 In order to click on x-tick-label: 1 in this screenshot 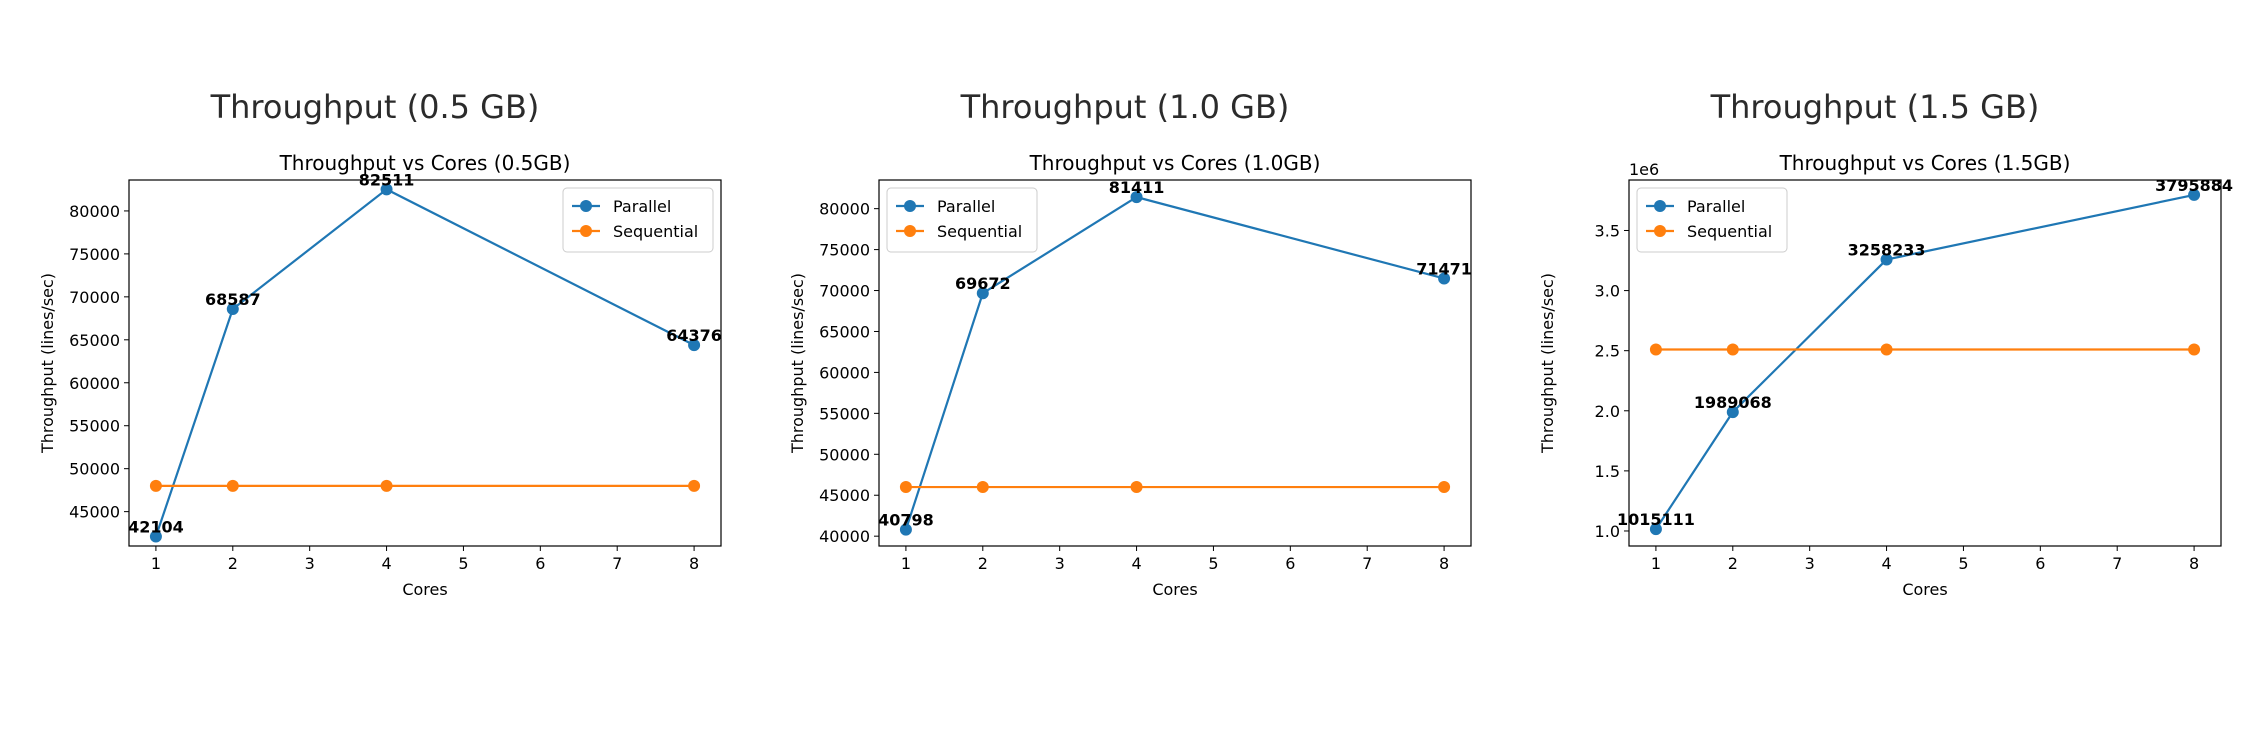, I will do `click(1656, 563)`.